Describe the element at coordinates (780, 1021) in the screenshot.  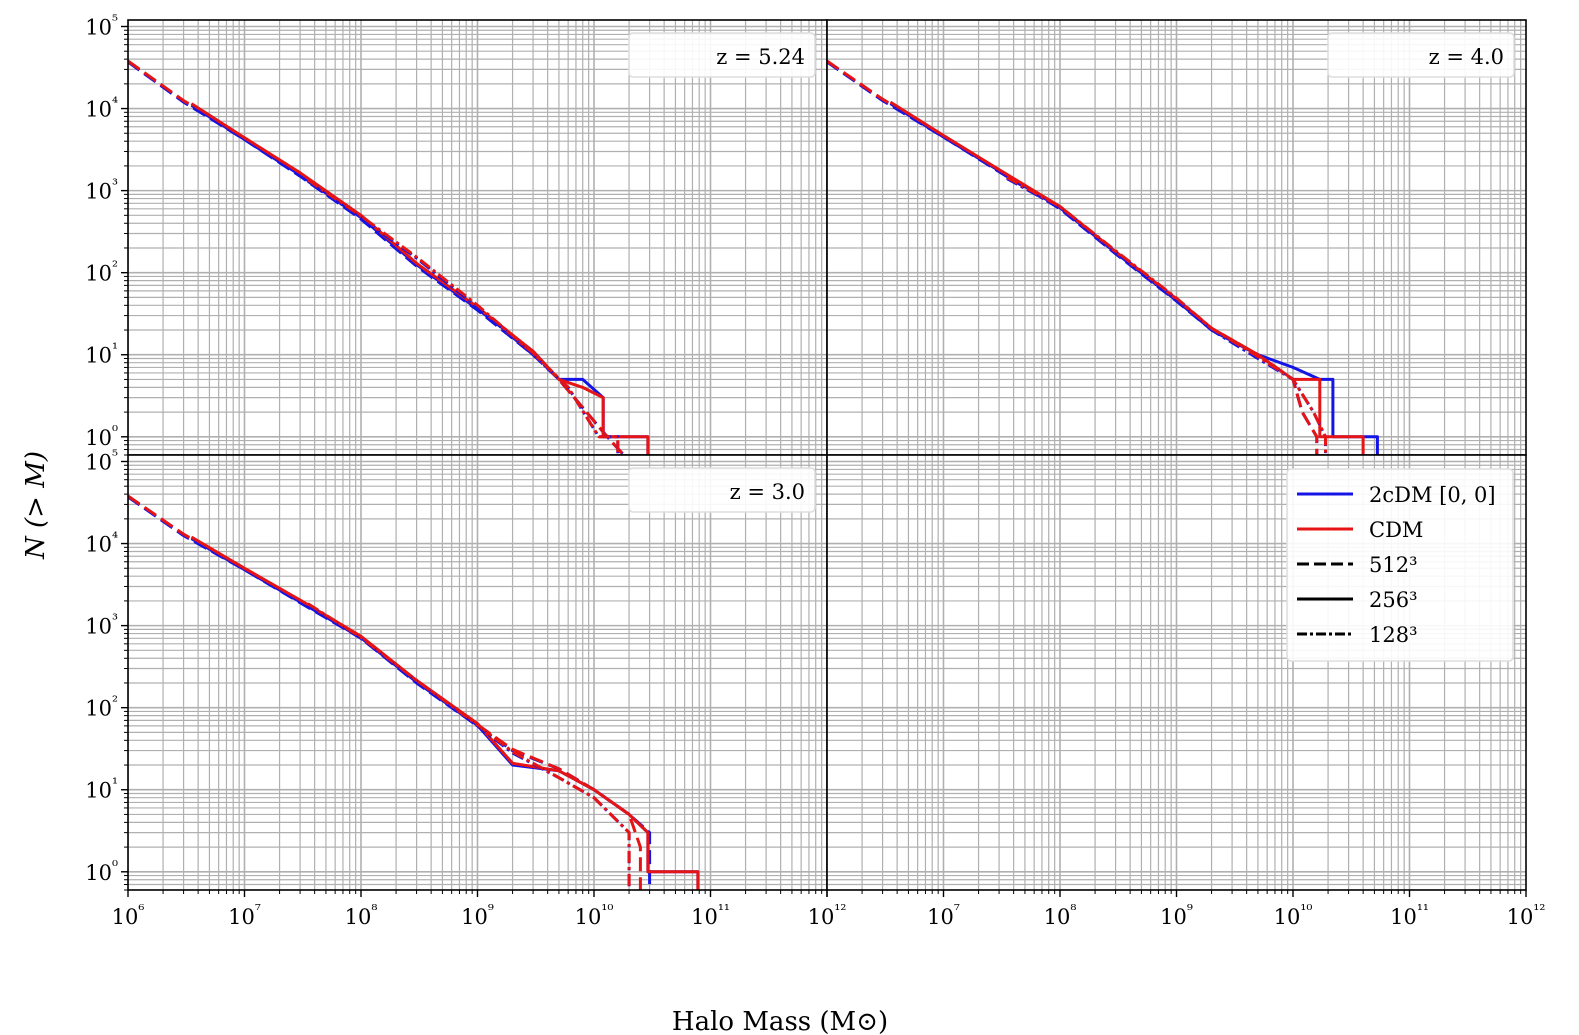
I see `x-axis-label: Halo Mass (M⊙)` at that location.